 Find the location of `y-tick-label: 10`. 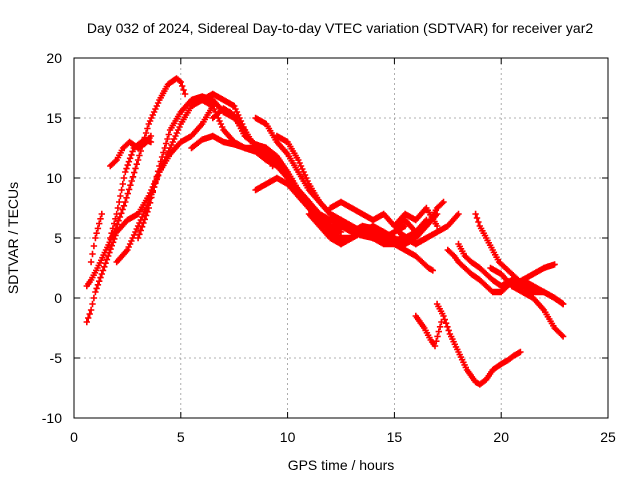

y-tick-label: 10 is located at coordinates (54, 178).